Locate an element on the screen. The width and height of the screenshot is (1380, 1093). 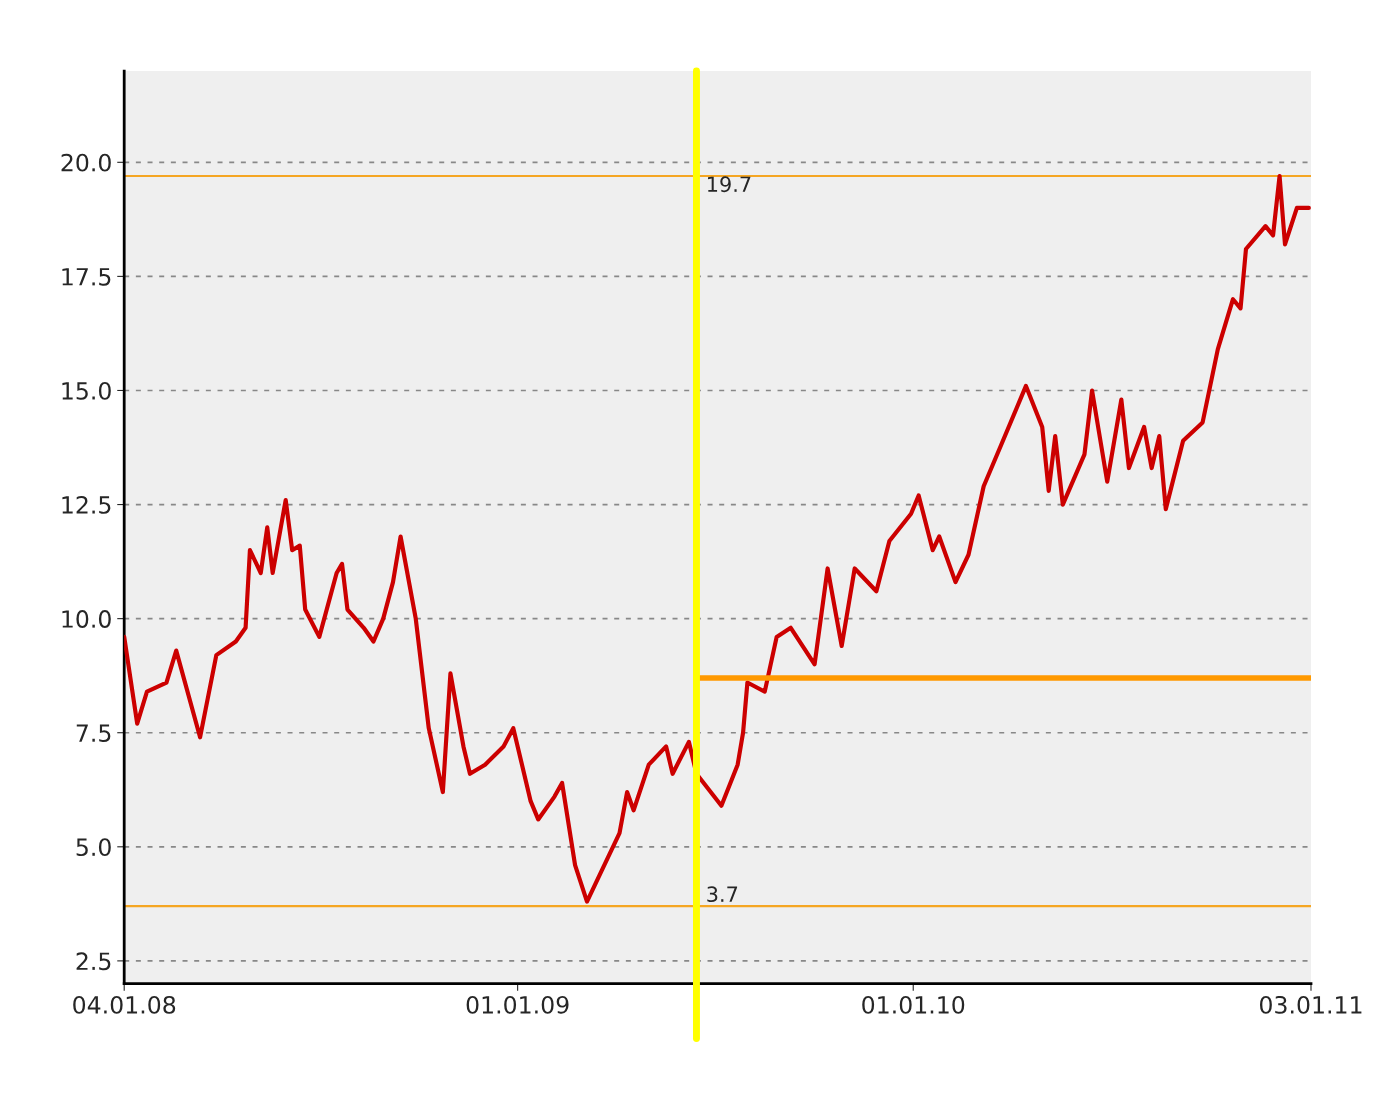
y-tick-label: 15.0 is located at coordinates (86, 390).